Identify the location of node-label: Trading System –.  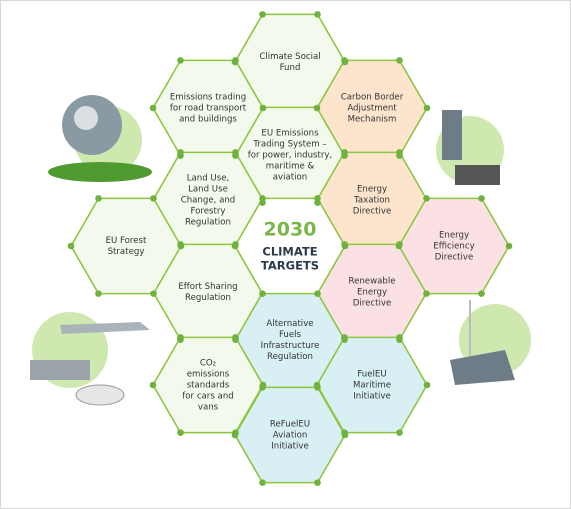
(289, 145).